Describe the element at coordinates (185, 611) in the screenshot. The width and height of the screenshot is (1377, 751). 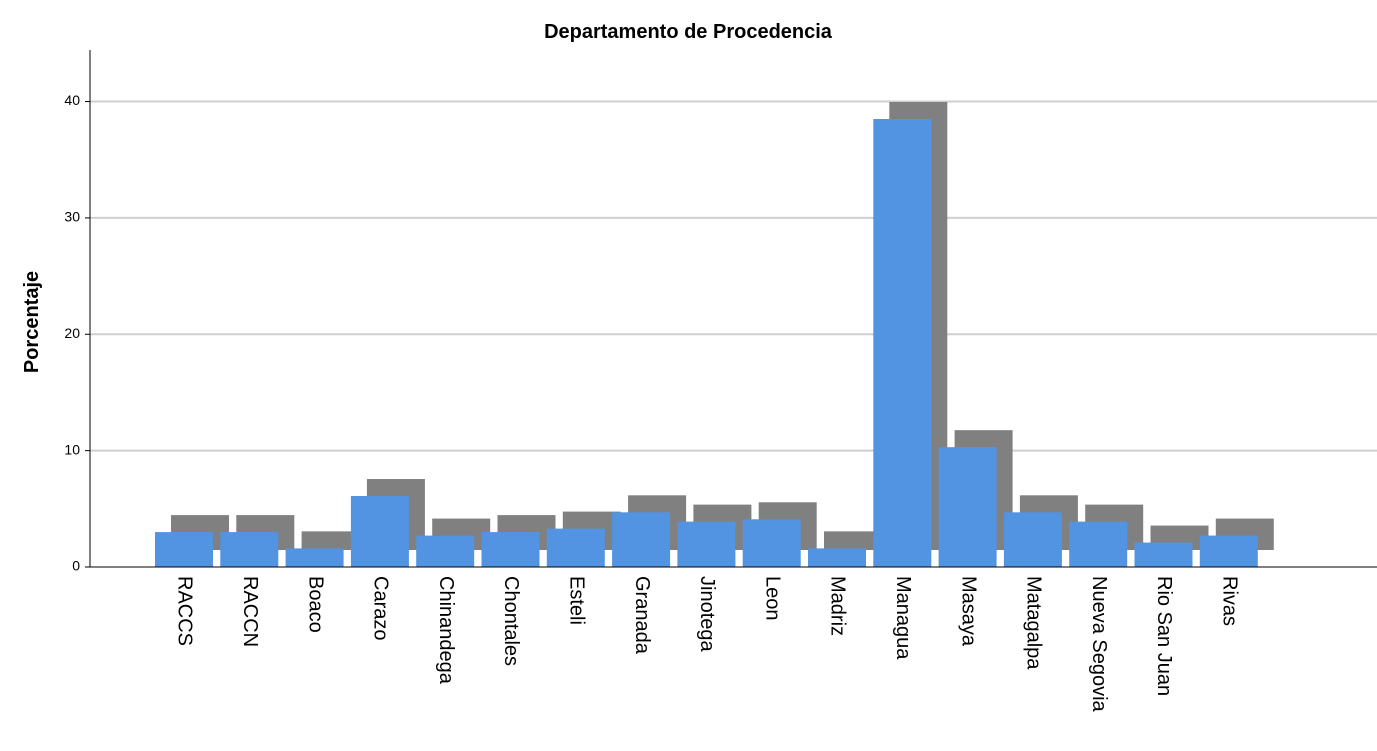
I see `x-tick-label: RACCS` at that location.